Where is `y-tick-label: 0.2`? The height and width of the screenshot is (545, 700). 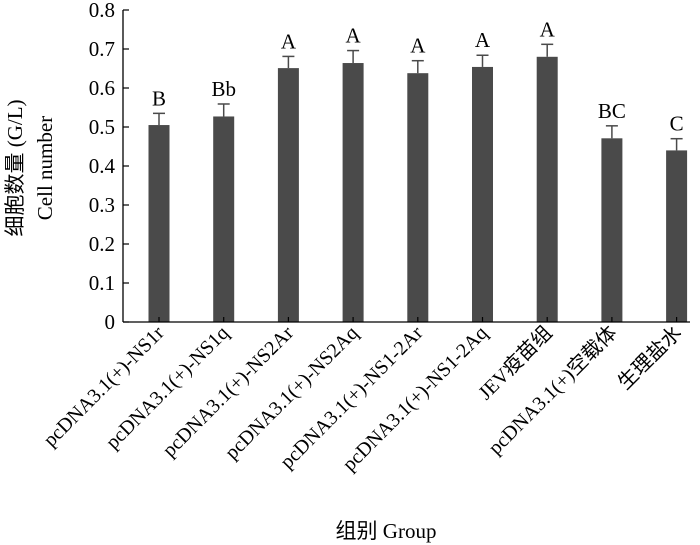 y-tick-label: 0.2 is located at coordinates (102, 244).